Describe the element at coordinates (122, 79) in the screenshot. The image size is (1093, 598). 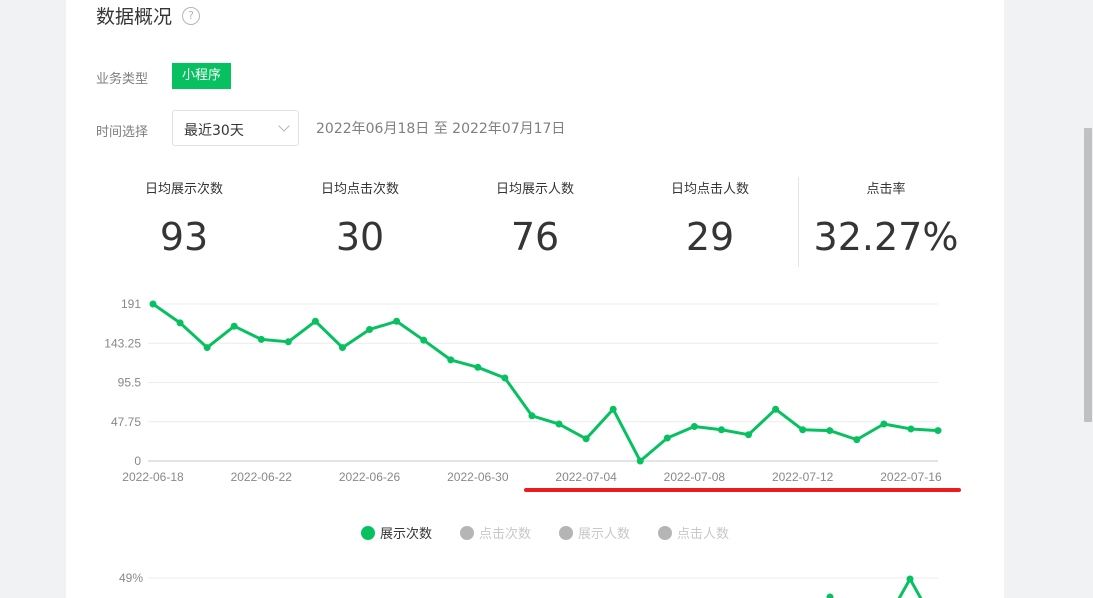
I see `business-type-label: 业务类型` at that location.